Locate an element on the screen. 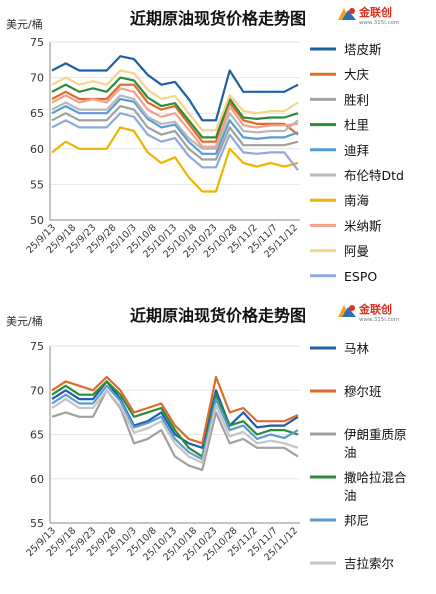 This screenshot has height=594, width=436. legend-item: 塔皮斯 is located at coordinates (346, 49).